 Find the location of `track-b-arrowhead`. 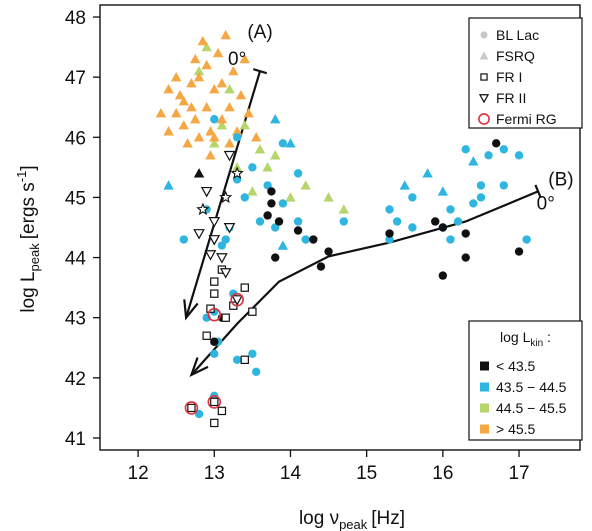

track-b-arrowhead is located at coordinates (199, 367).